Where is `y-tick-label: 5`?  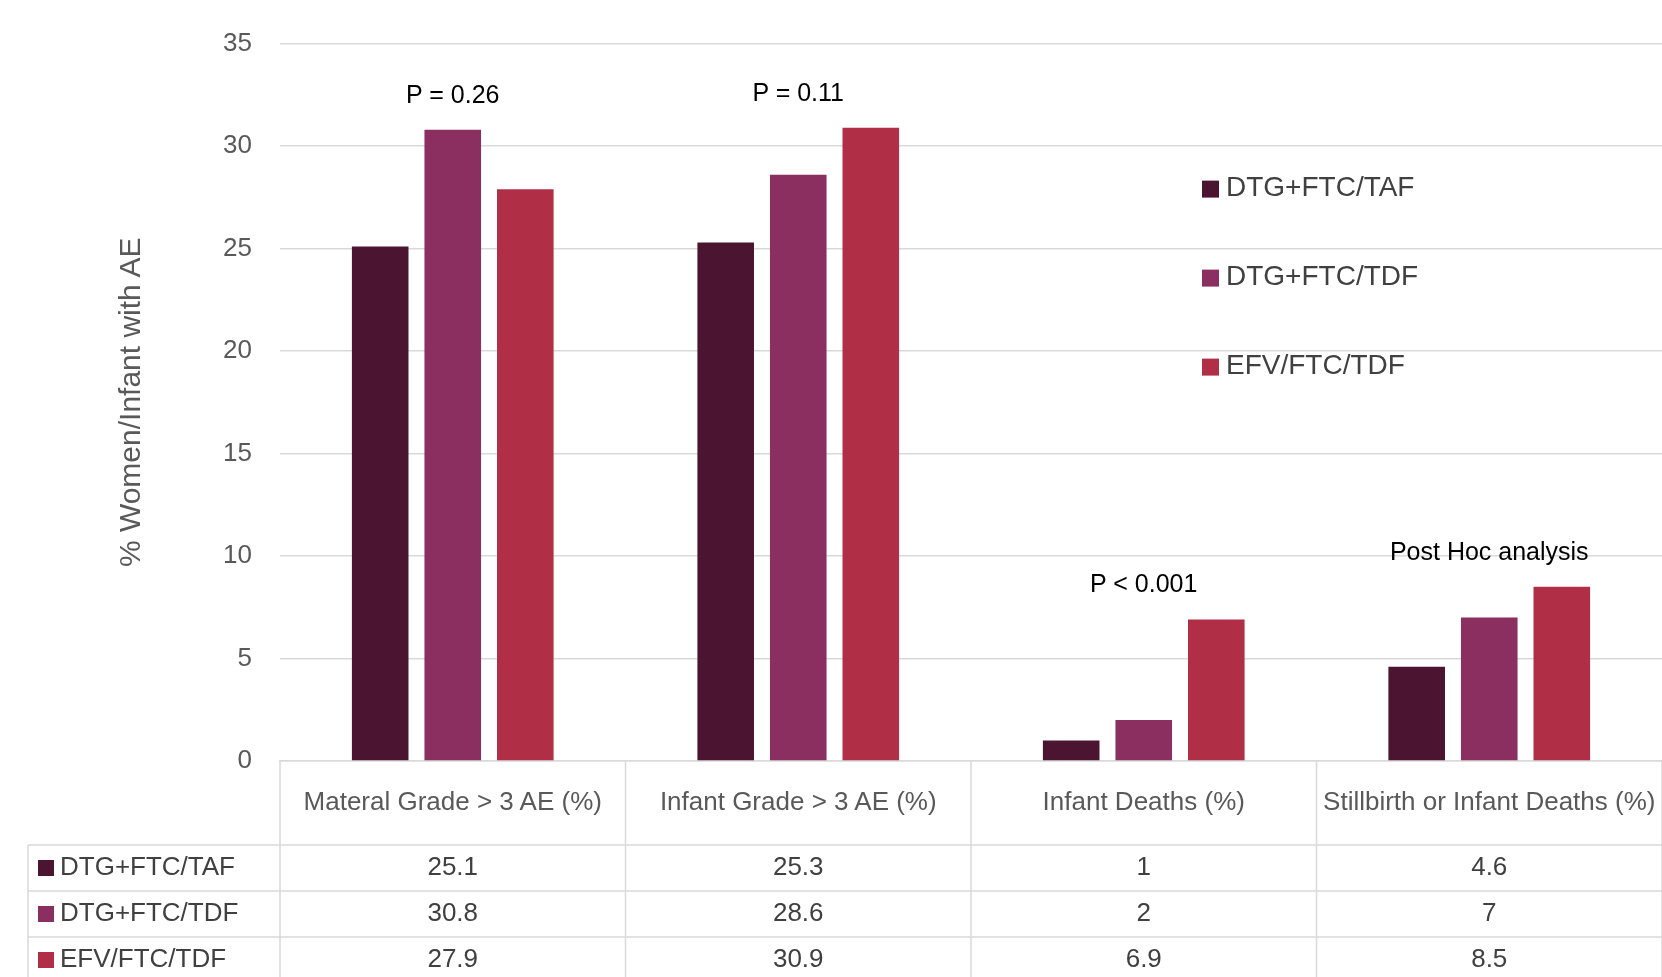 y-tick-label: 5 is located at coordinates (244, 656).